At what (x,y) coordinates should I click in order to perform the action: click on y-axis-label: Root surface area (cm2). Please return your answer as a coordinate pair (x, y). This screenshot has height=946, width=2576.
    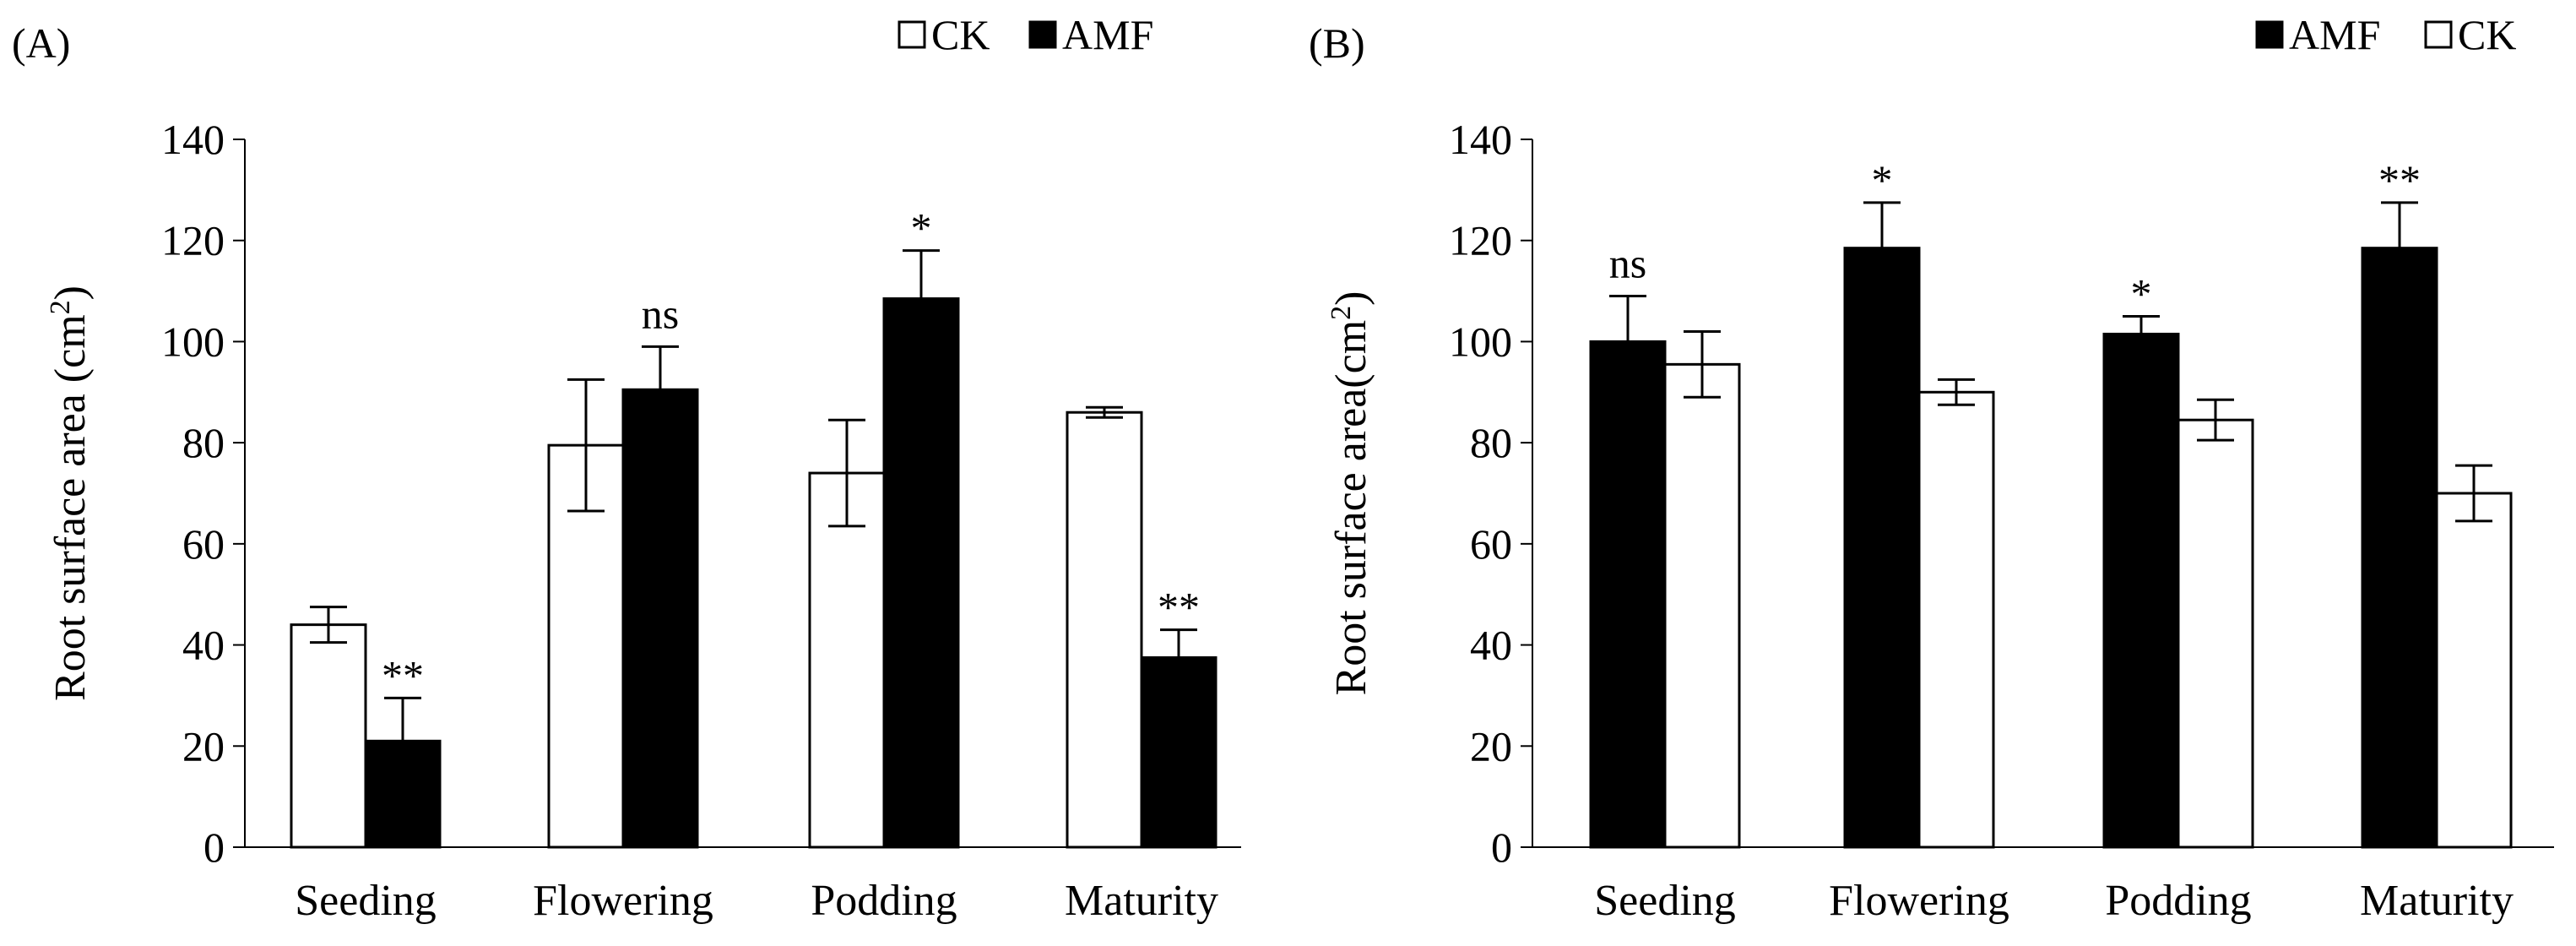
    Looking at the image, I should click on (70, 493).